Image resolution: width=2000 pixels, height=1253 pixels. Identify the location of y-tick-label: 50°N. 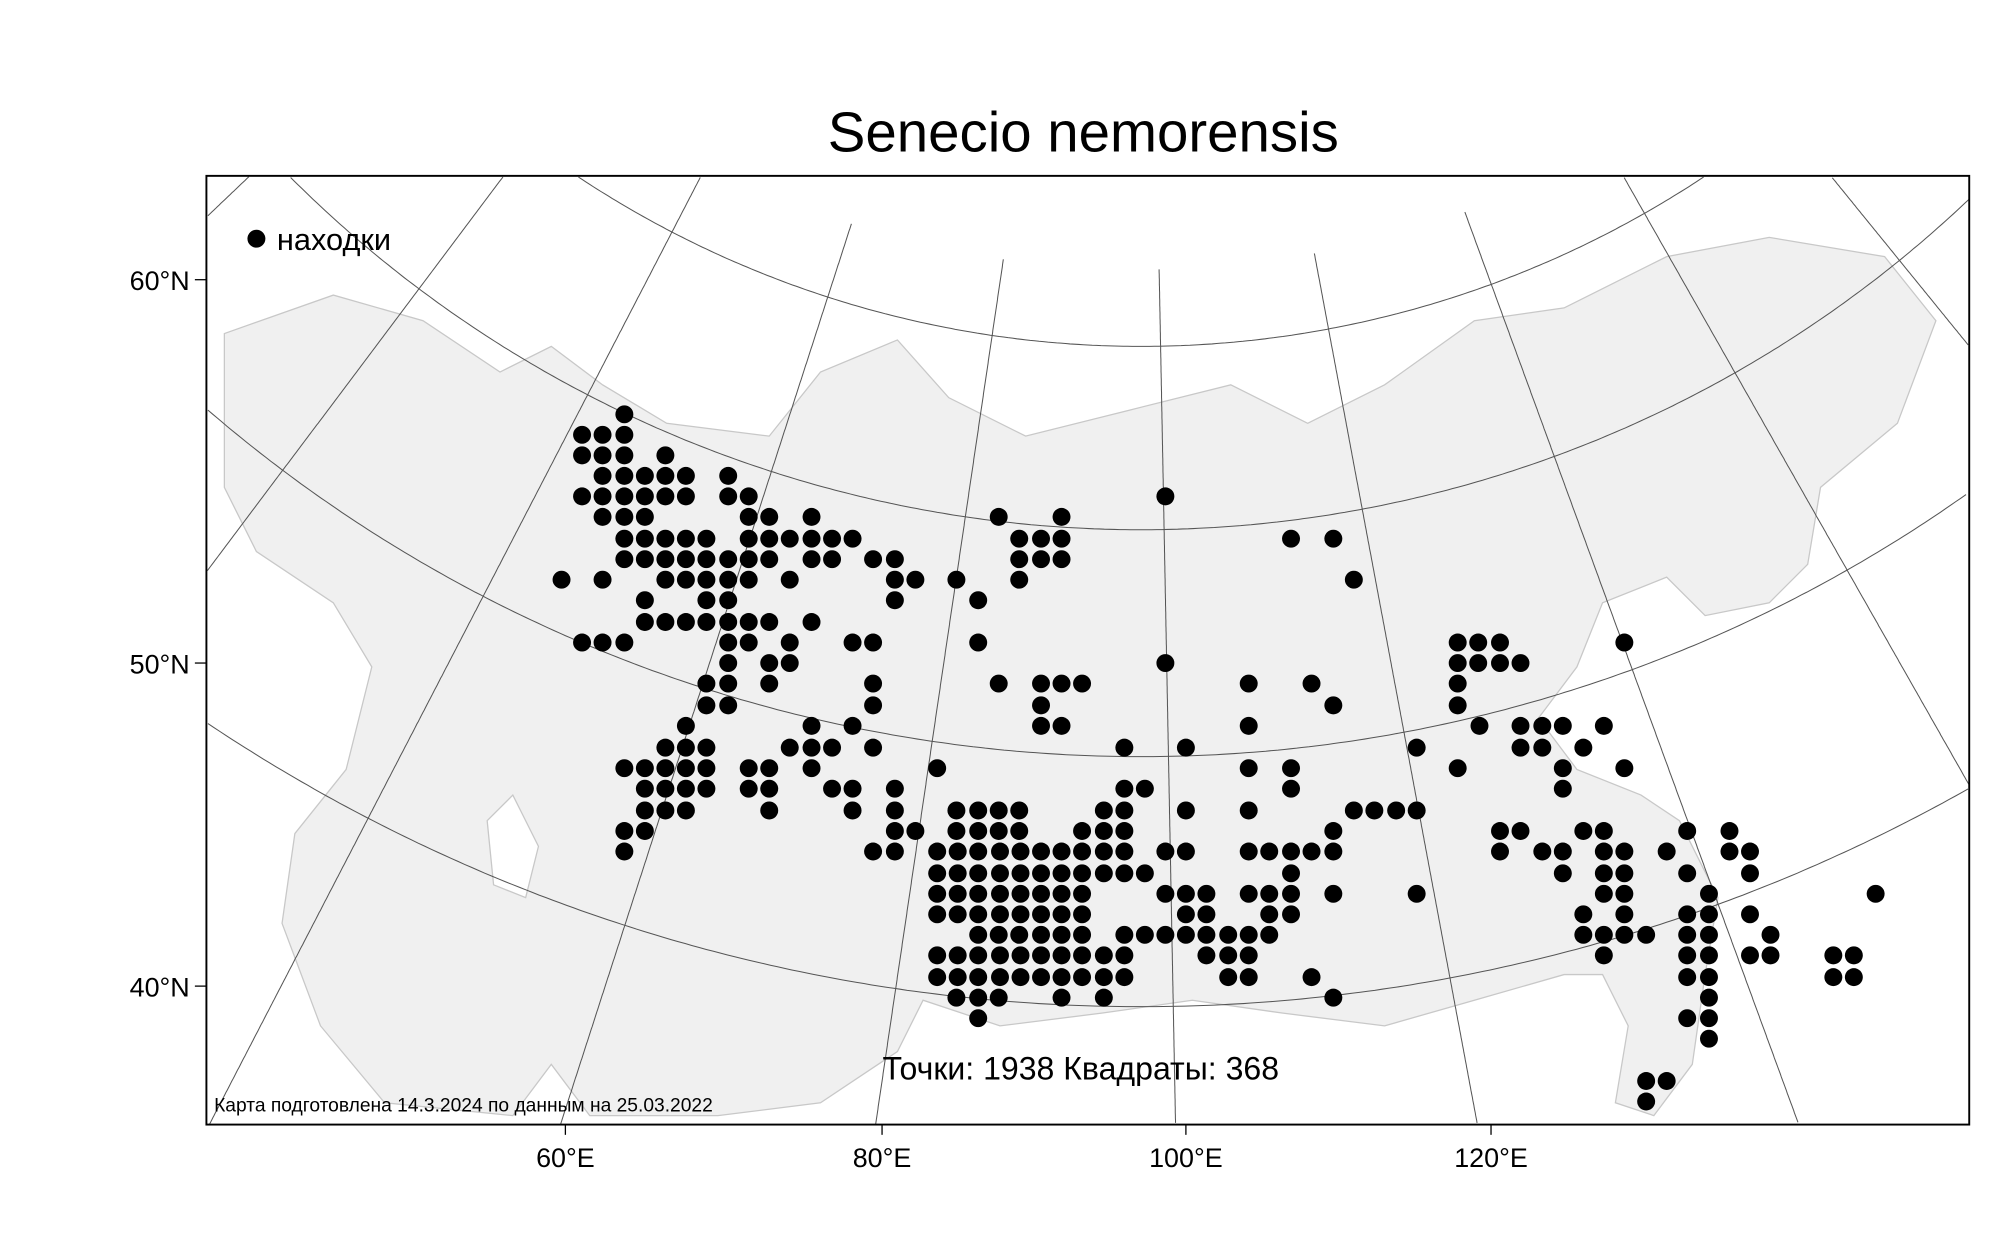
(160, 664).